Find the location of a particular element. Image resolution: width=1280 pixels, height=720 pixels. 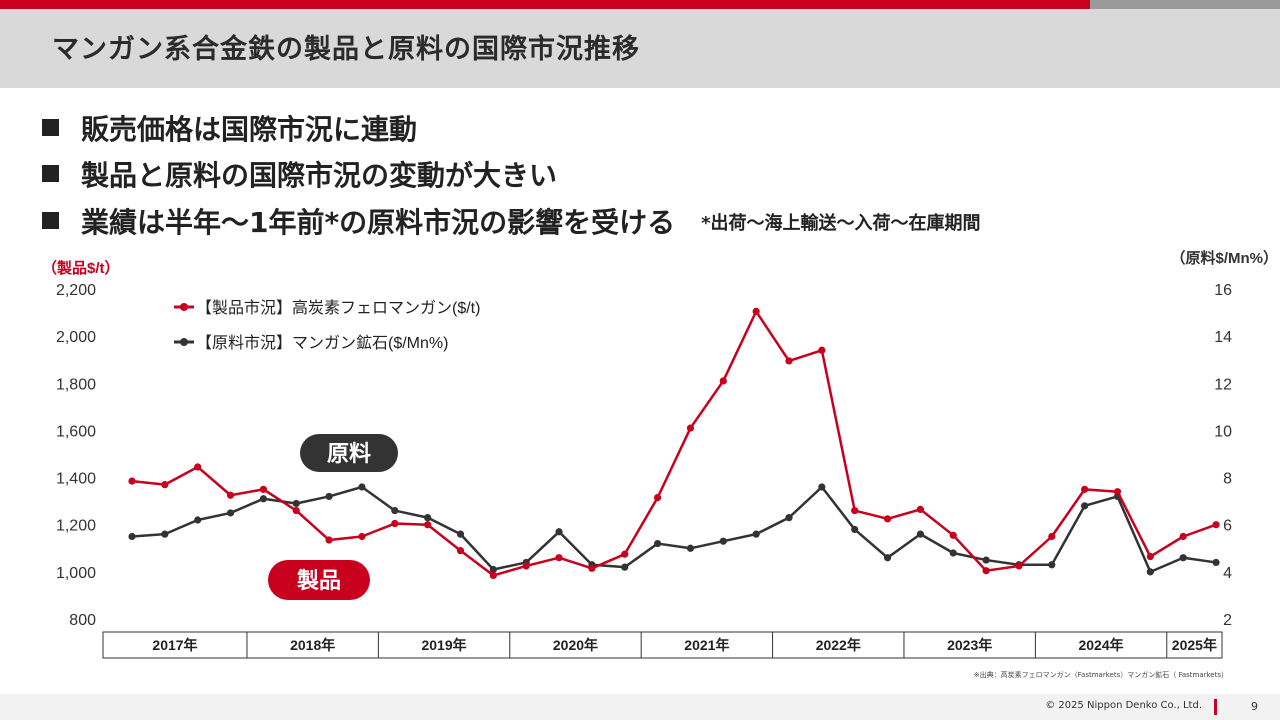

right-axis-tick-label: 4 is located at coordinates (1227, 573).